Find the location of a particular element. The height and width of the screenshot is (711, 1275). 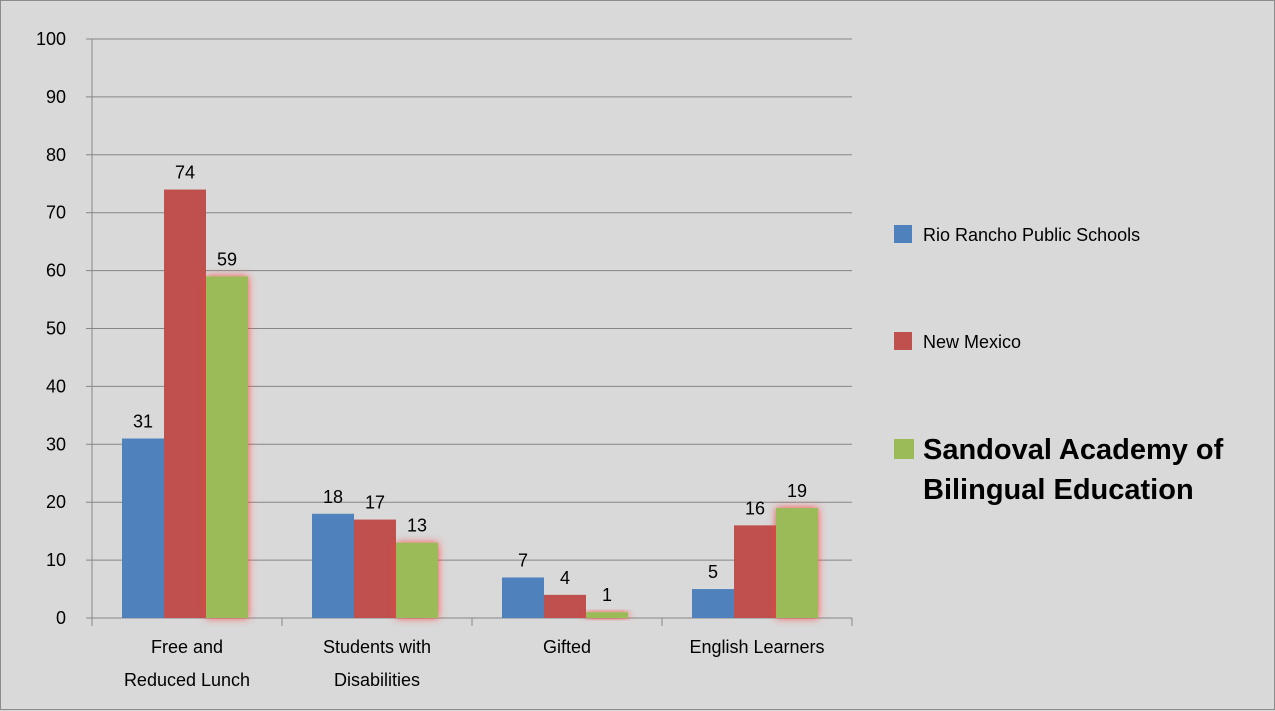

y-tick-label: 100 is located at coordinates (51, 39).